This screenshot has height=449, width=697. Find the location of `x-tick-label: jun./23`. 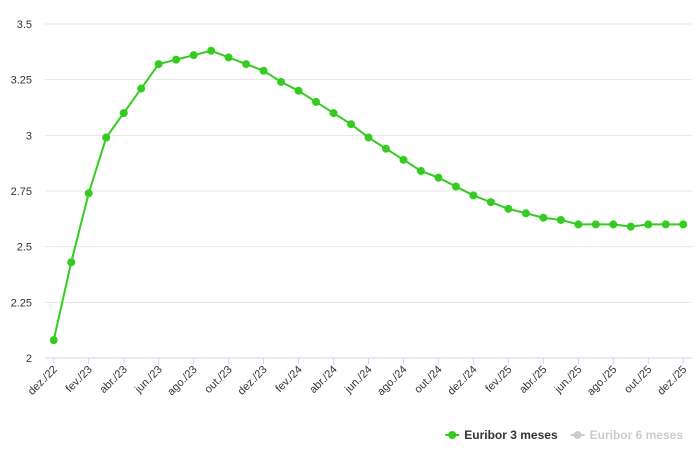

x-tick-label: jun./23 is located at coordinates (148, 380).